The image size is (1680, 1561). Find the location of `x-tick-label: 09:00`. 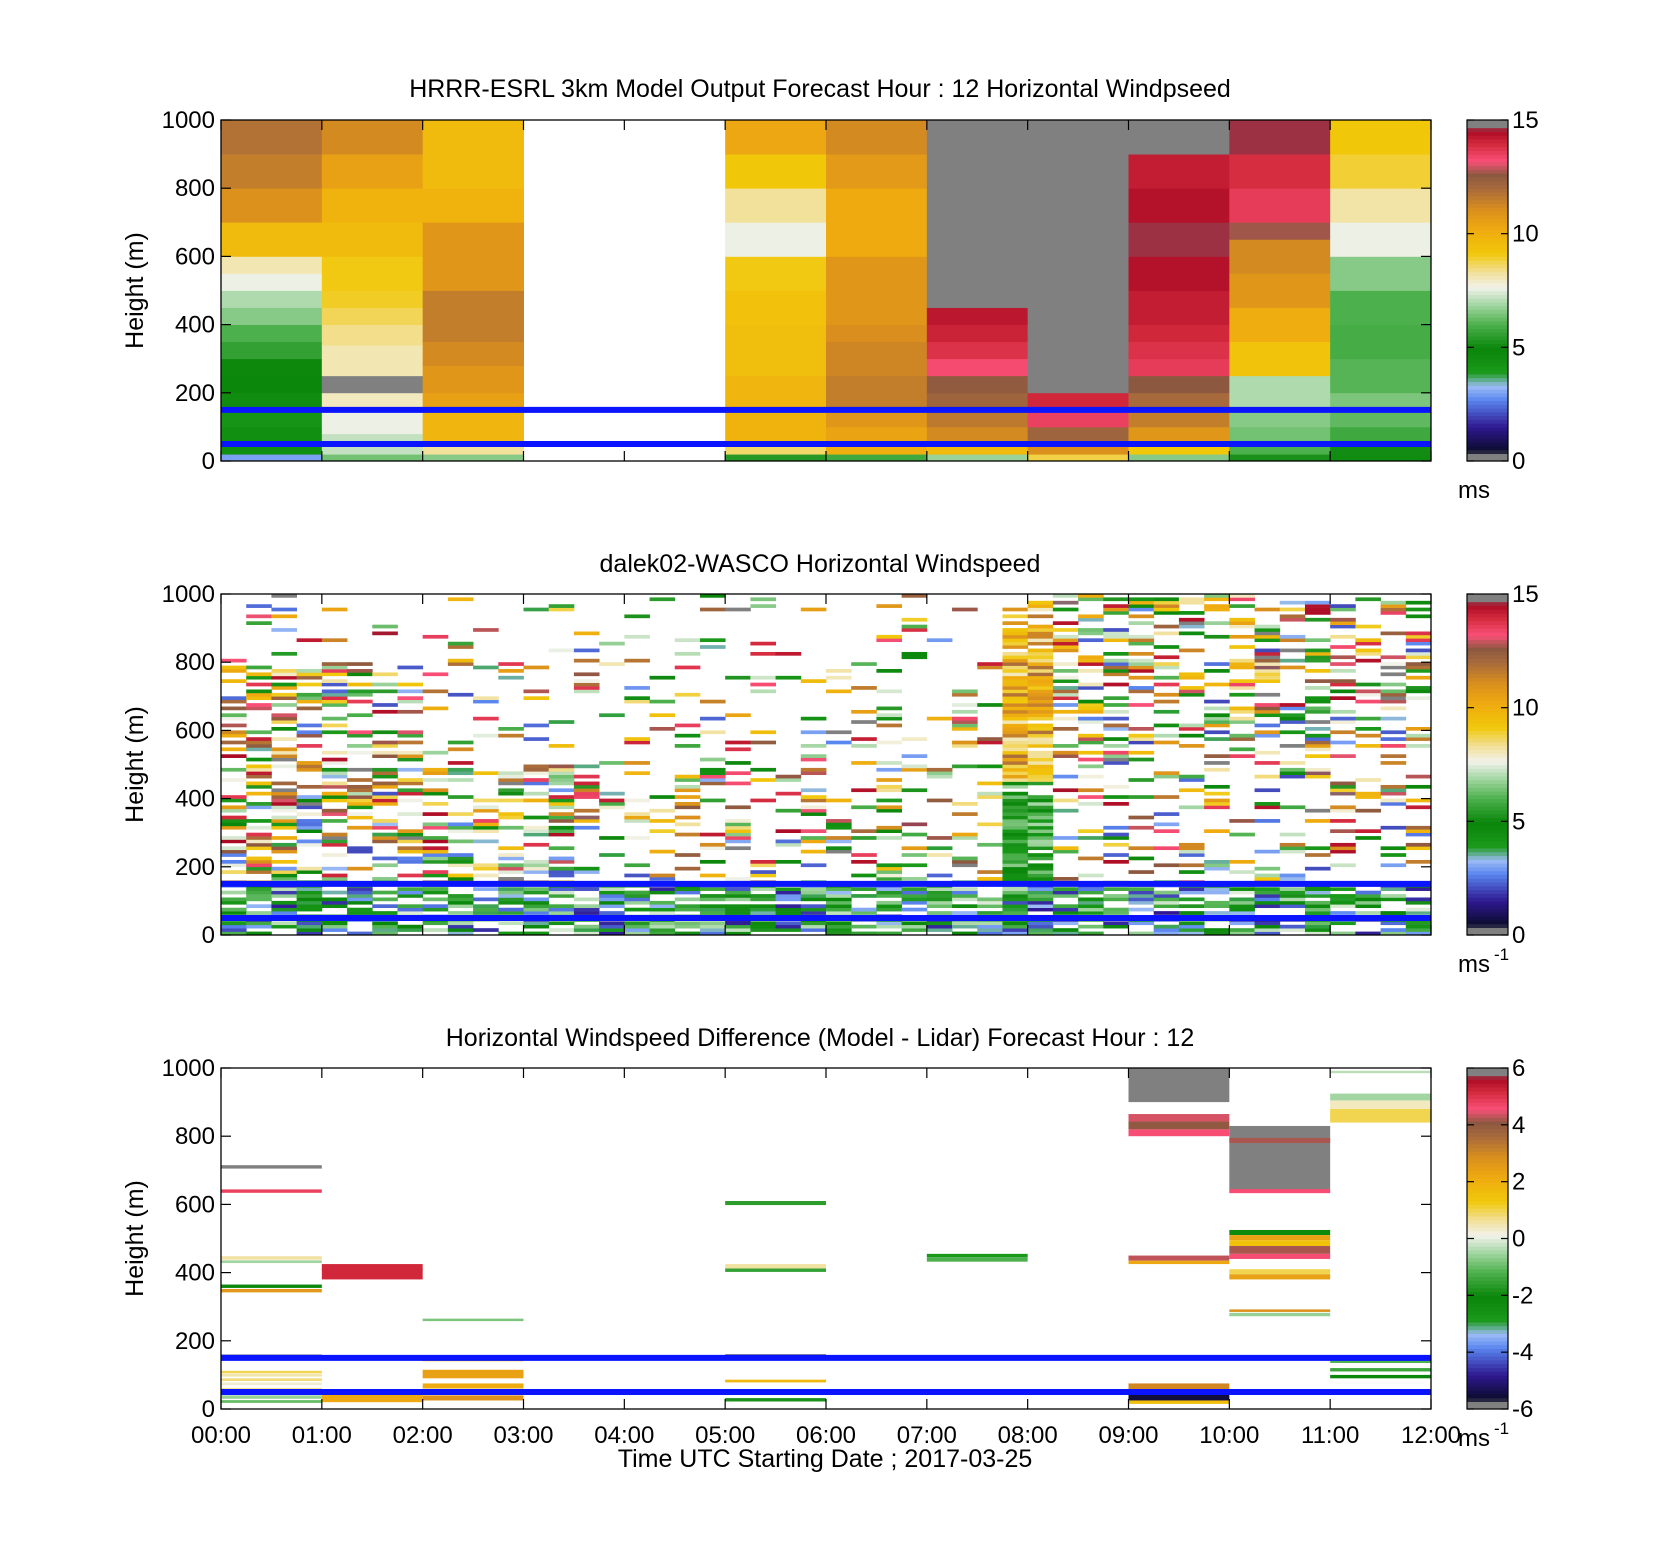

x-tick-label: 09:00 is located at coordinates (1128, 1435).